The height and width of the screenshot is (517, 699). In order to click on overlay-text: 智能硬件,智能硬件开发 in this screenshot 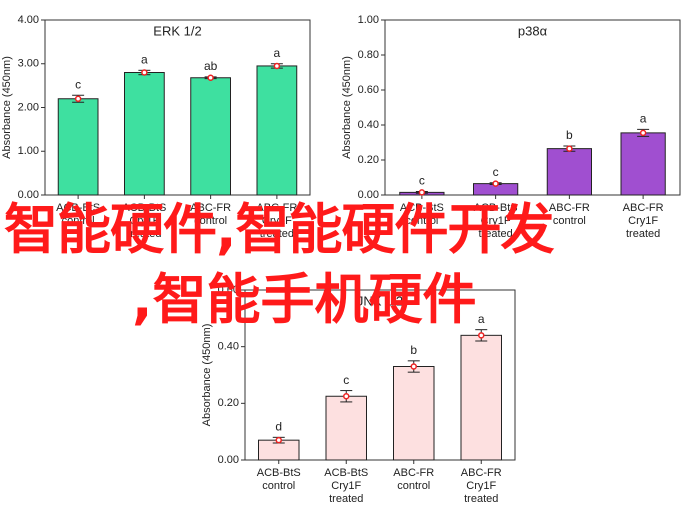, I will do `click(279, 229)`.